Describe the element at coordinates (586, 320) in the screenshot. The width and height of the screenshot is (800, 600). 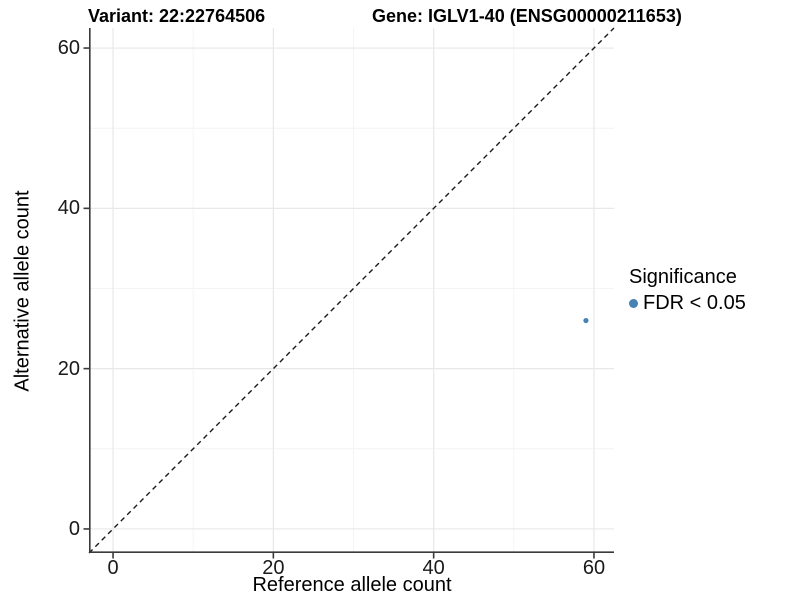
I see `data-point` at that location.